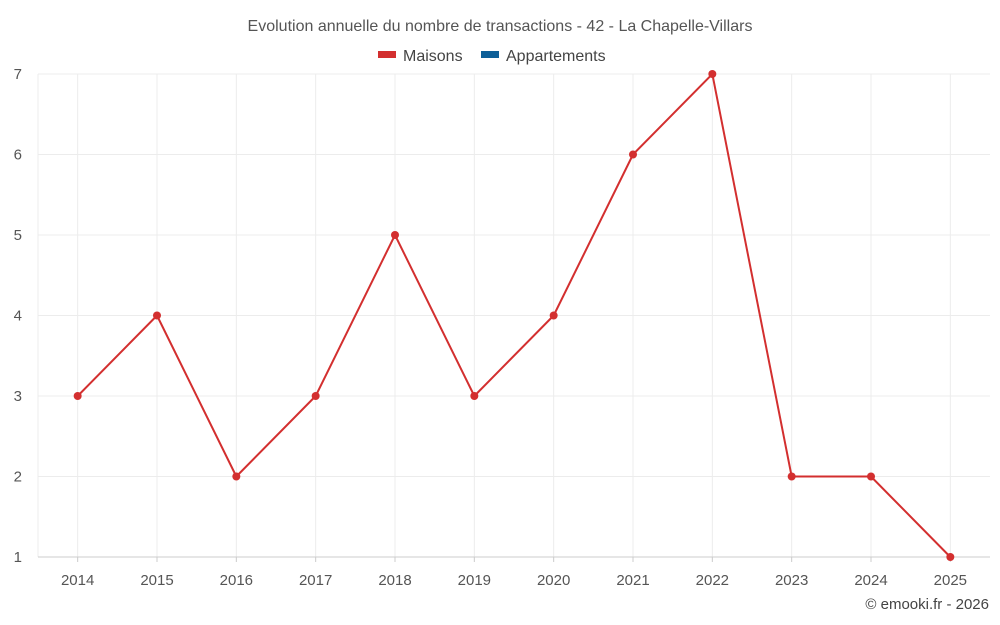 The height and width of the screenshot is (625, 1000). I want to click on y-tick-label: 6, so click(18, 155).